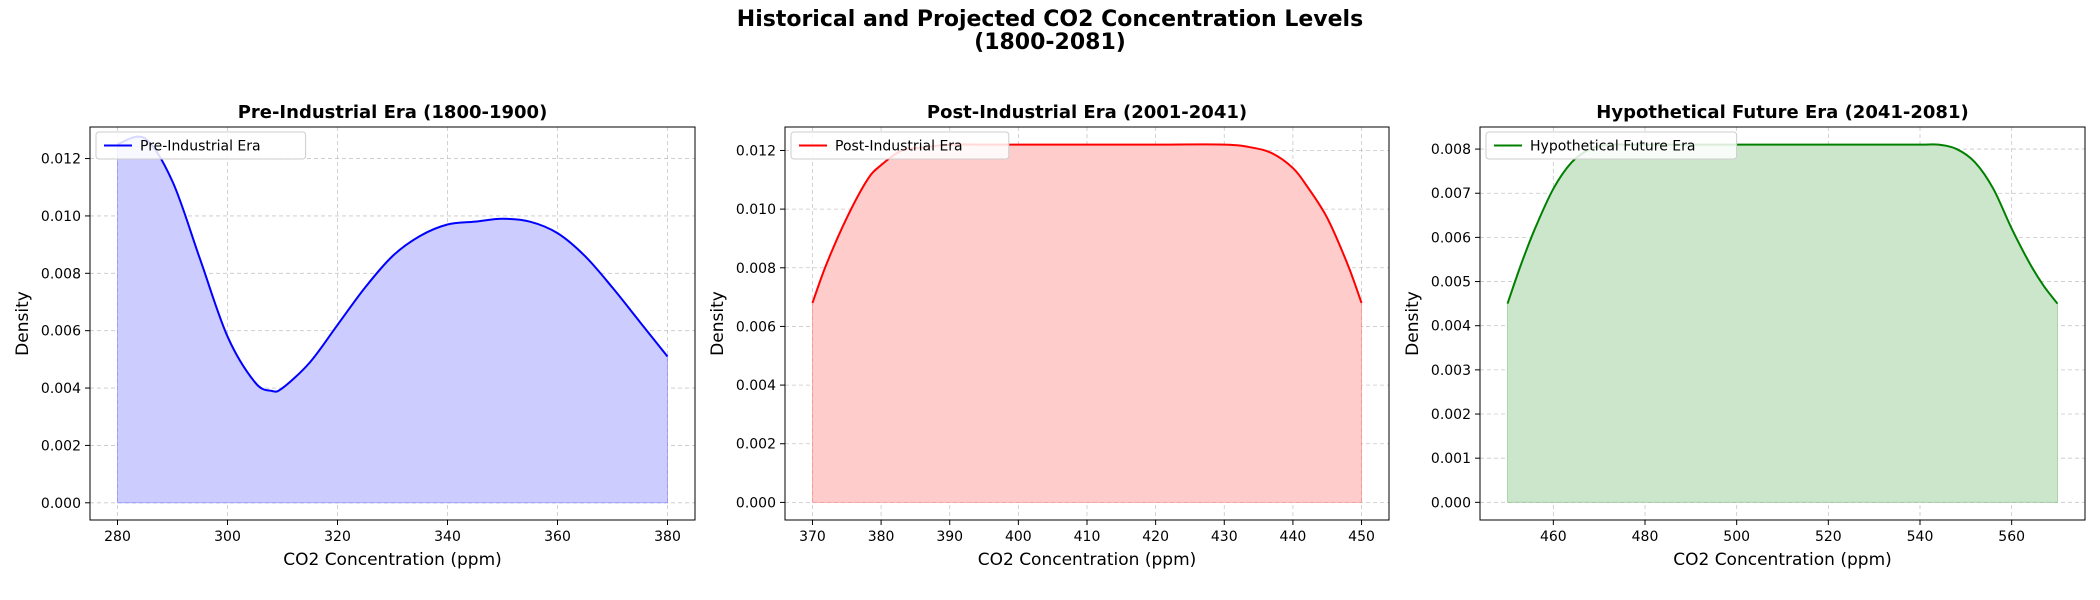 This screenshot has height=600, width=2100. I want to click on x-tick-label: 450, so click(1361, 537).